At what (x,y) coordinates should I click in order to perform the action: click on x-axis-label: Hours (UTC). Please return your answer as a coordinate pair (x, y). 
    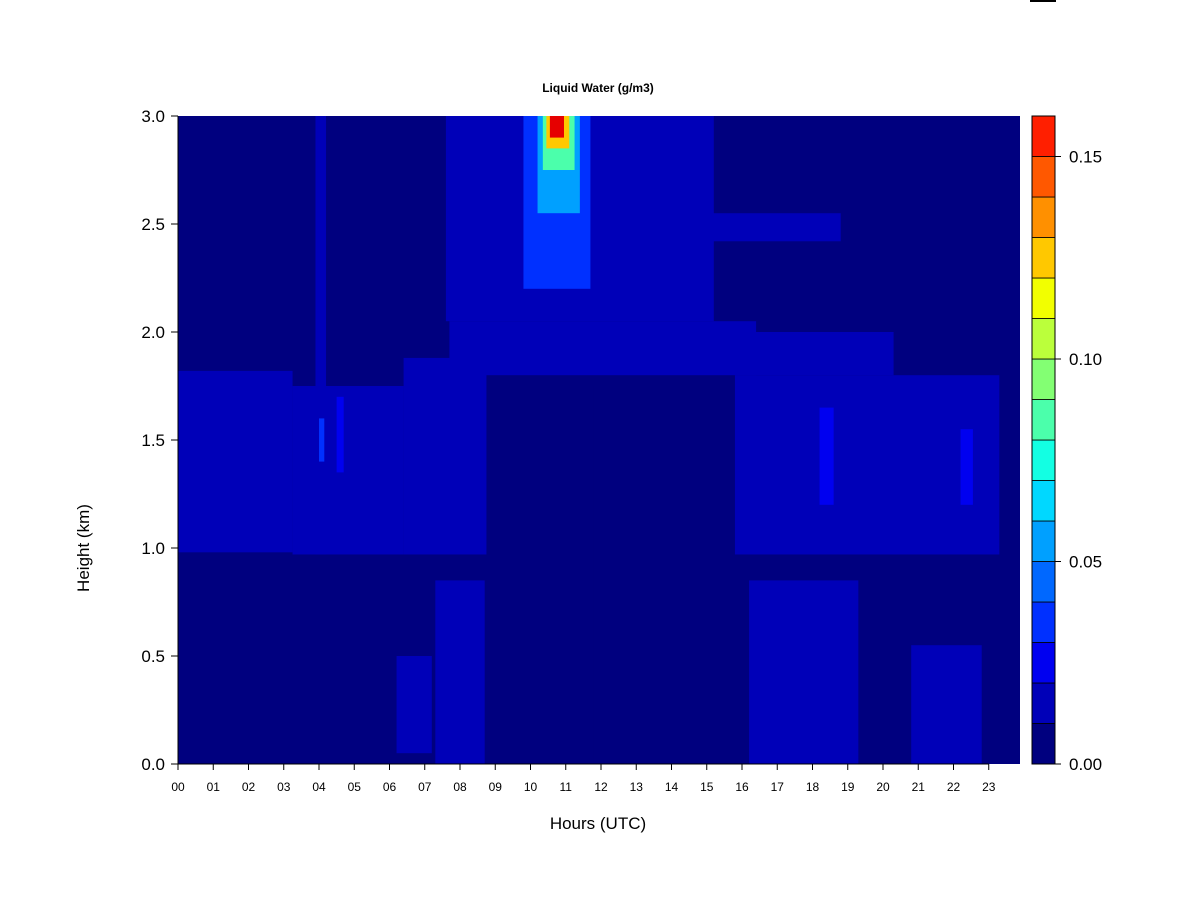
    Looking at the image, I should click on (598, 823).